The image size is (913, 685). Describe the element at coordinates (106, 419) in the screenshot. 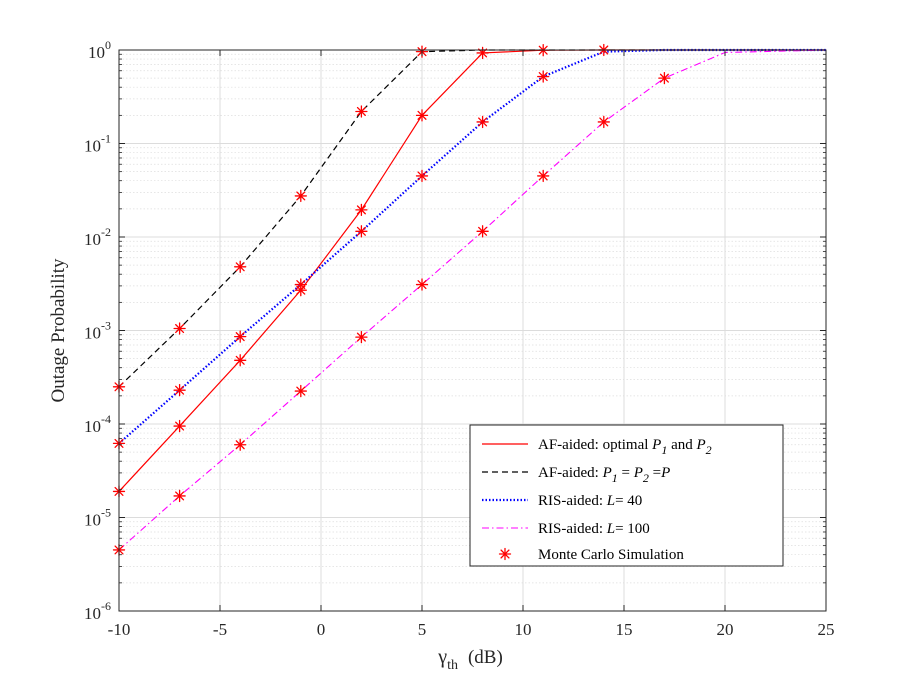

I see `y-tick-label-exponent: -4` at that location.